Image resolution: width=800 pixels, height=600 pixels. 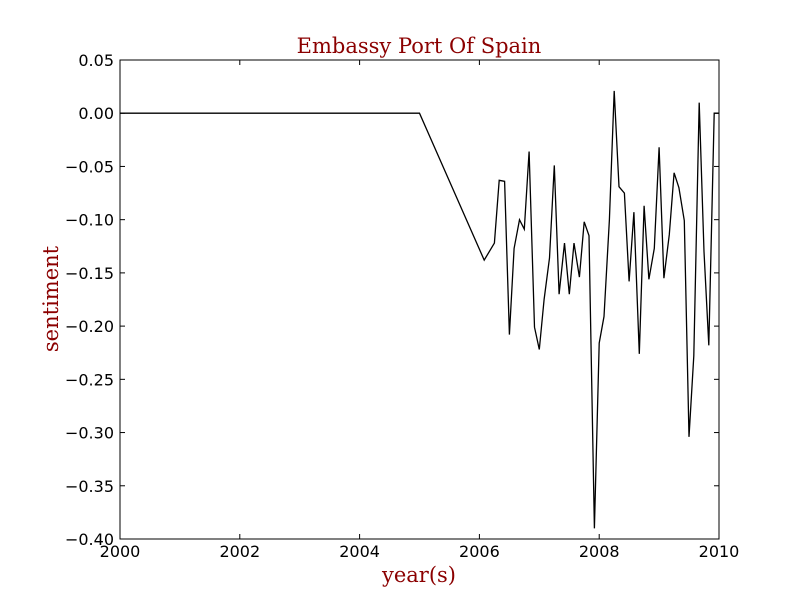 What do you see at coordinates (479, 551) in the screenshot?
I see `x-tick-label: 2006` at bounding box center [479, 551].